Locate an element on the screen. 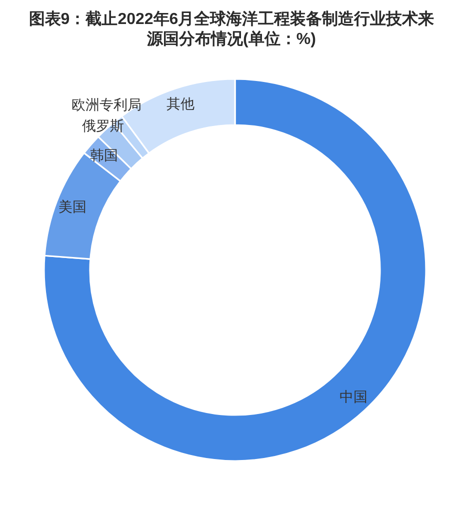 The height and width of the screenshot is (510, 462). title: 图表9：截止2022年6月全球海洋工程装备制造行业技术来源国分布情况(单位：%) is located at coordinates (232, 30).